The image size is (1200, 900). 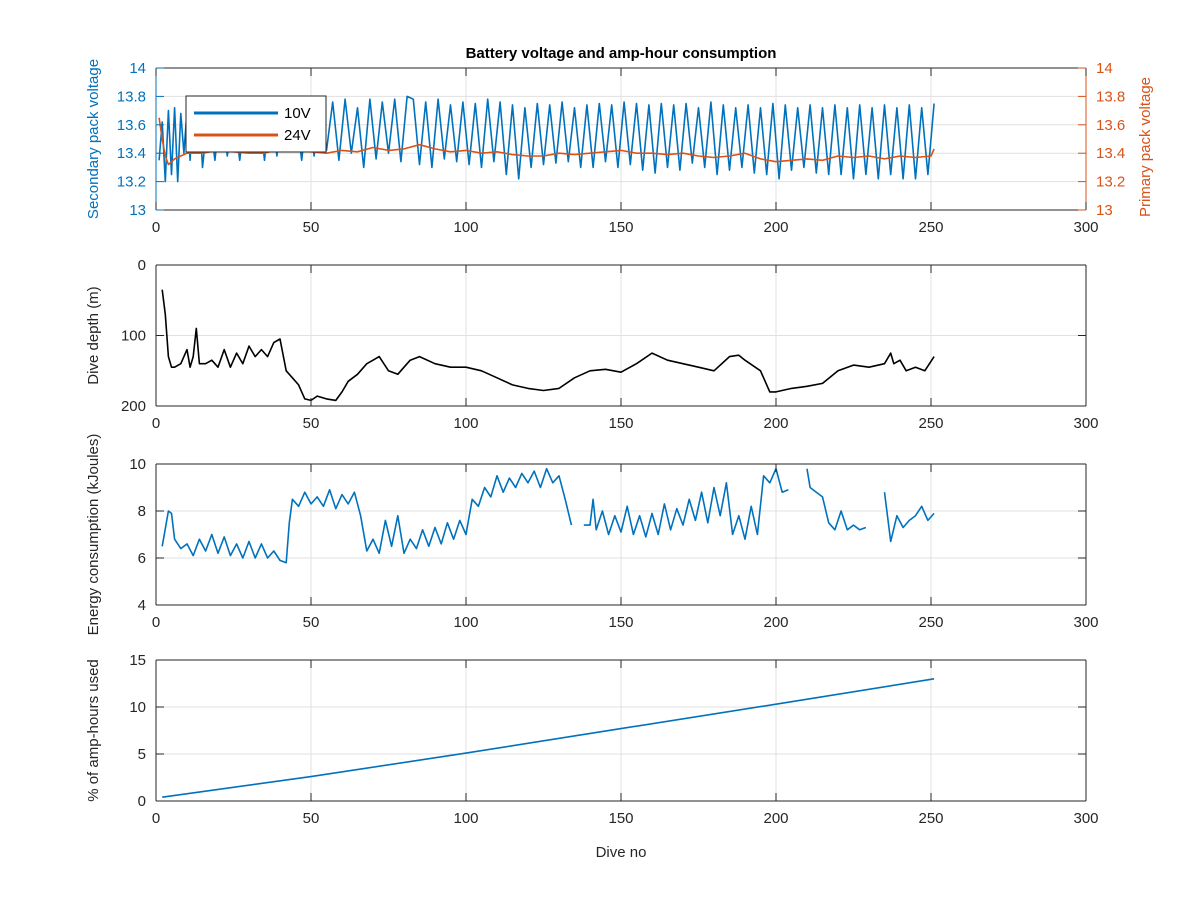 What do you see at coordinates (621, 852) in the screenshot?
I see `panel4-x-axis-label: Dive no` at bounding box center [621, 852].